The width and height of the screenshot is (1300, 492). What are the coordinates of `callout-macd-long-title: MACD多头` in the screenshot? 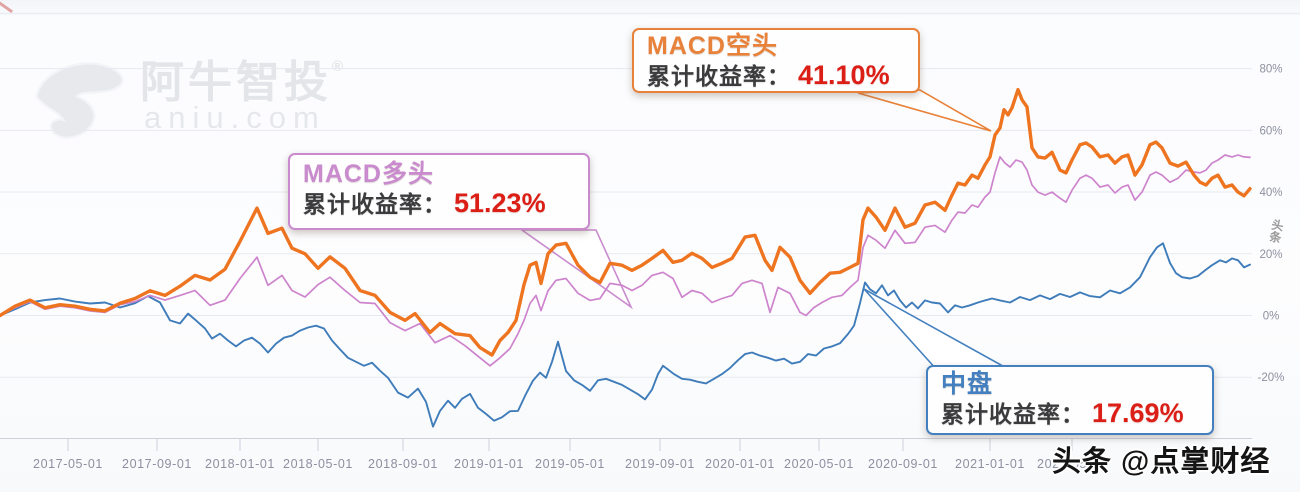 It's located at (368, 174).